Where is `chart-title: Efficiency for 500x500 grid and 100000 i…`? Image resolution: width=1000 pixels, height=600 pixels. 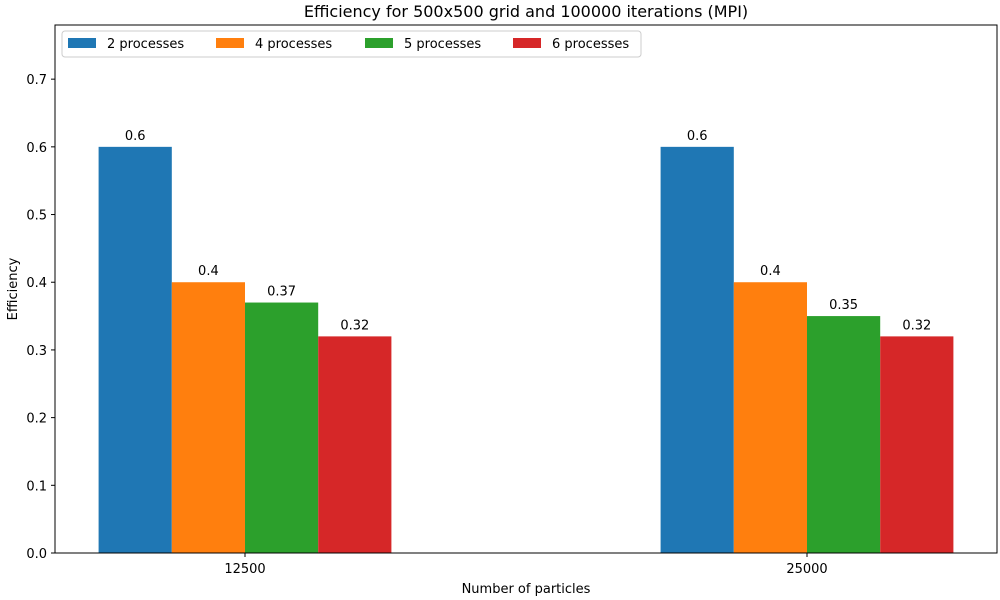
chart-title: Efficiency for 500x500 grid and 100000 i… is located at coordinates (526, 11).